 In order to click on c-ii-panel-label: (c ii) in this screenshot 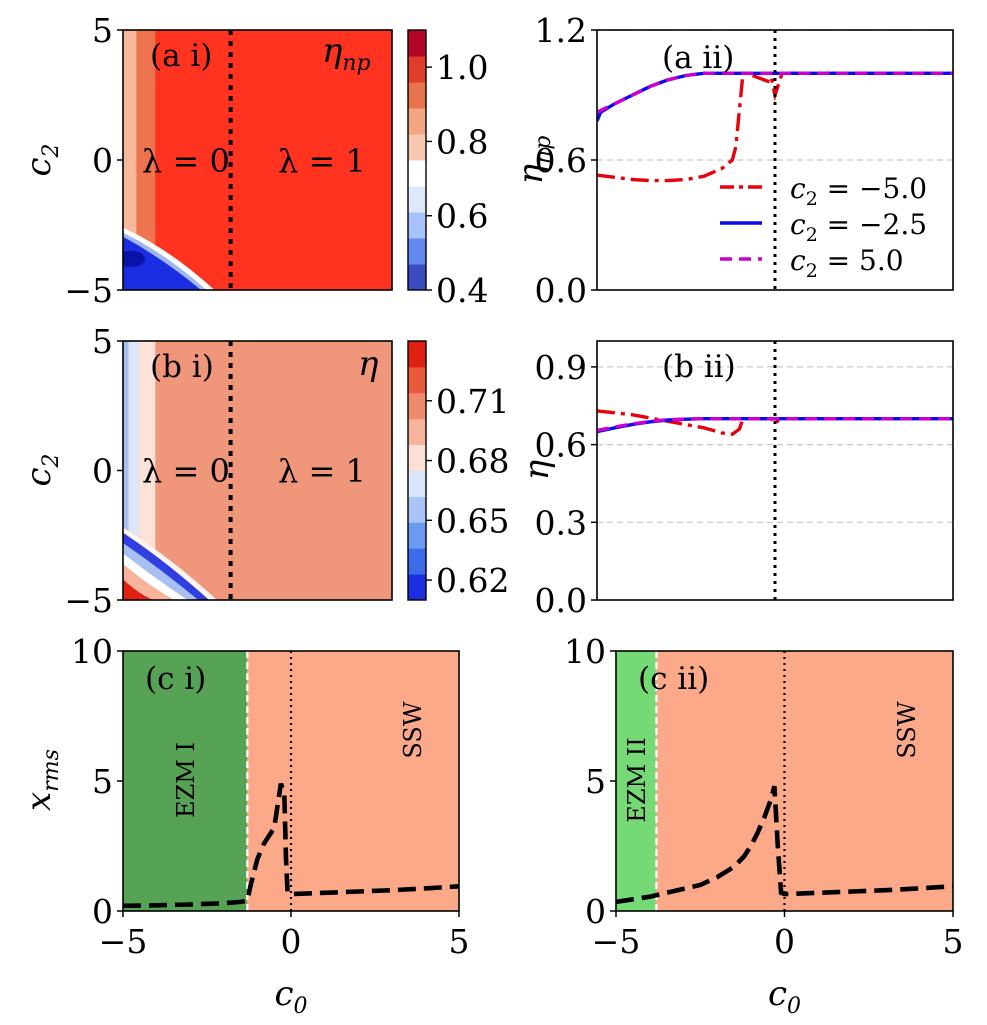, I will do `click(673, 679)`.